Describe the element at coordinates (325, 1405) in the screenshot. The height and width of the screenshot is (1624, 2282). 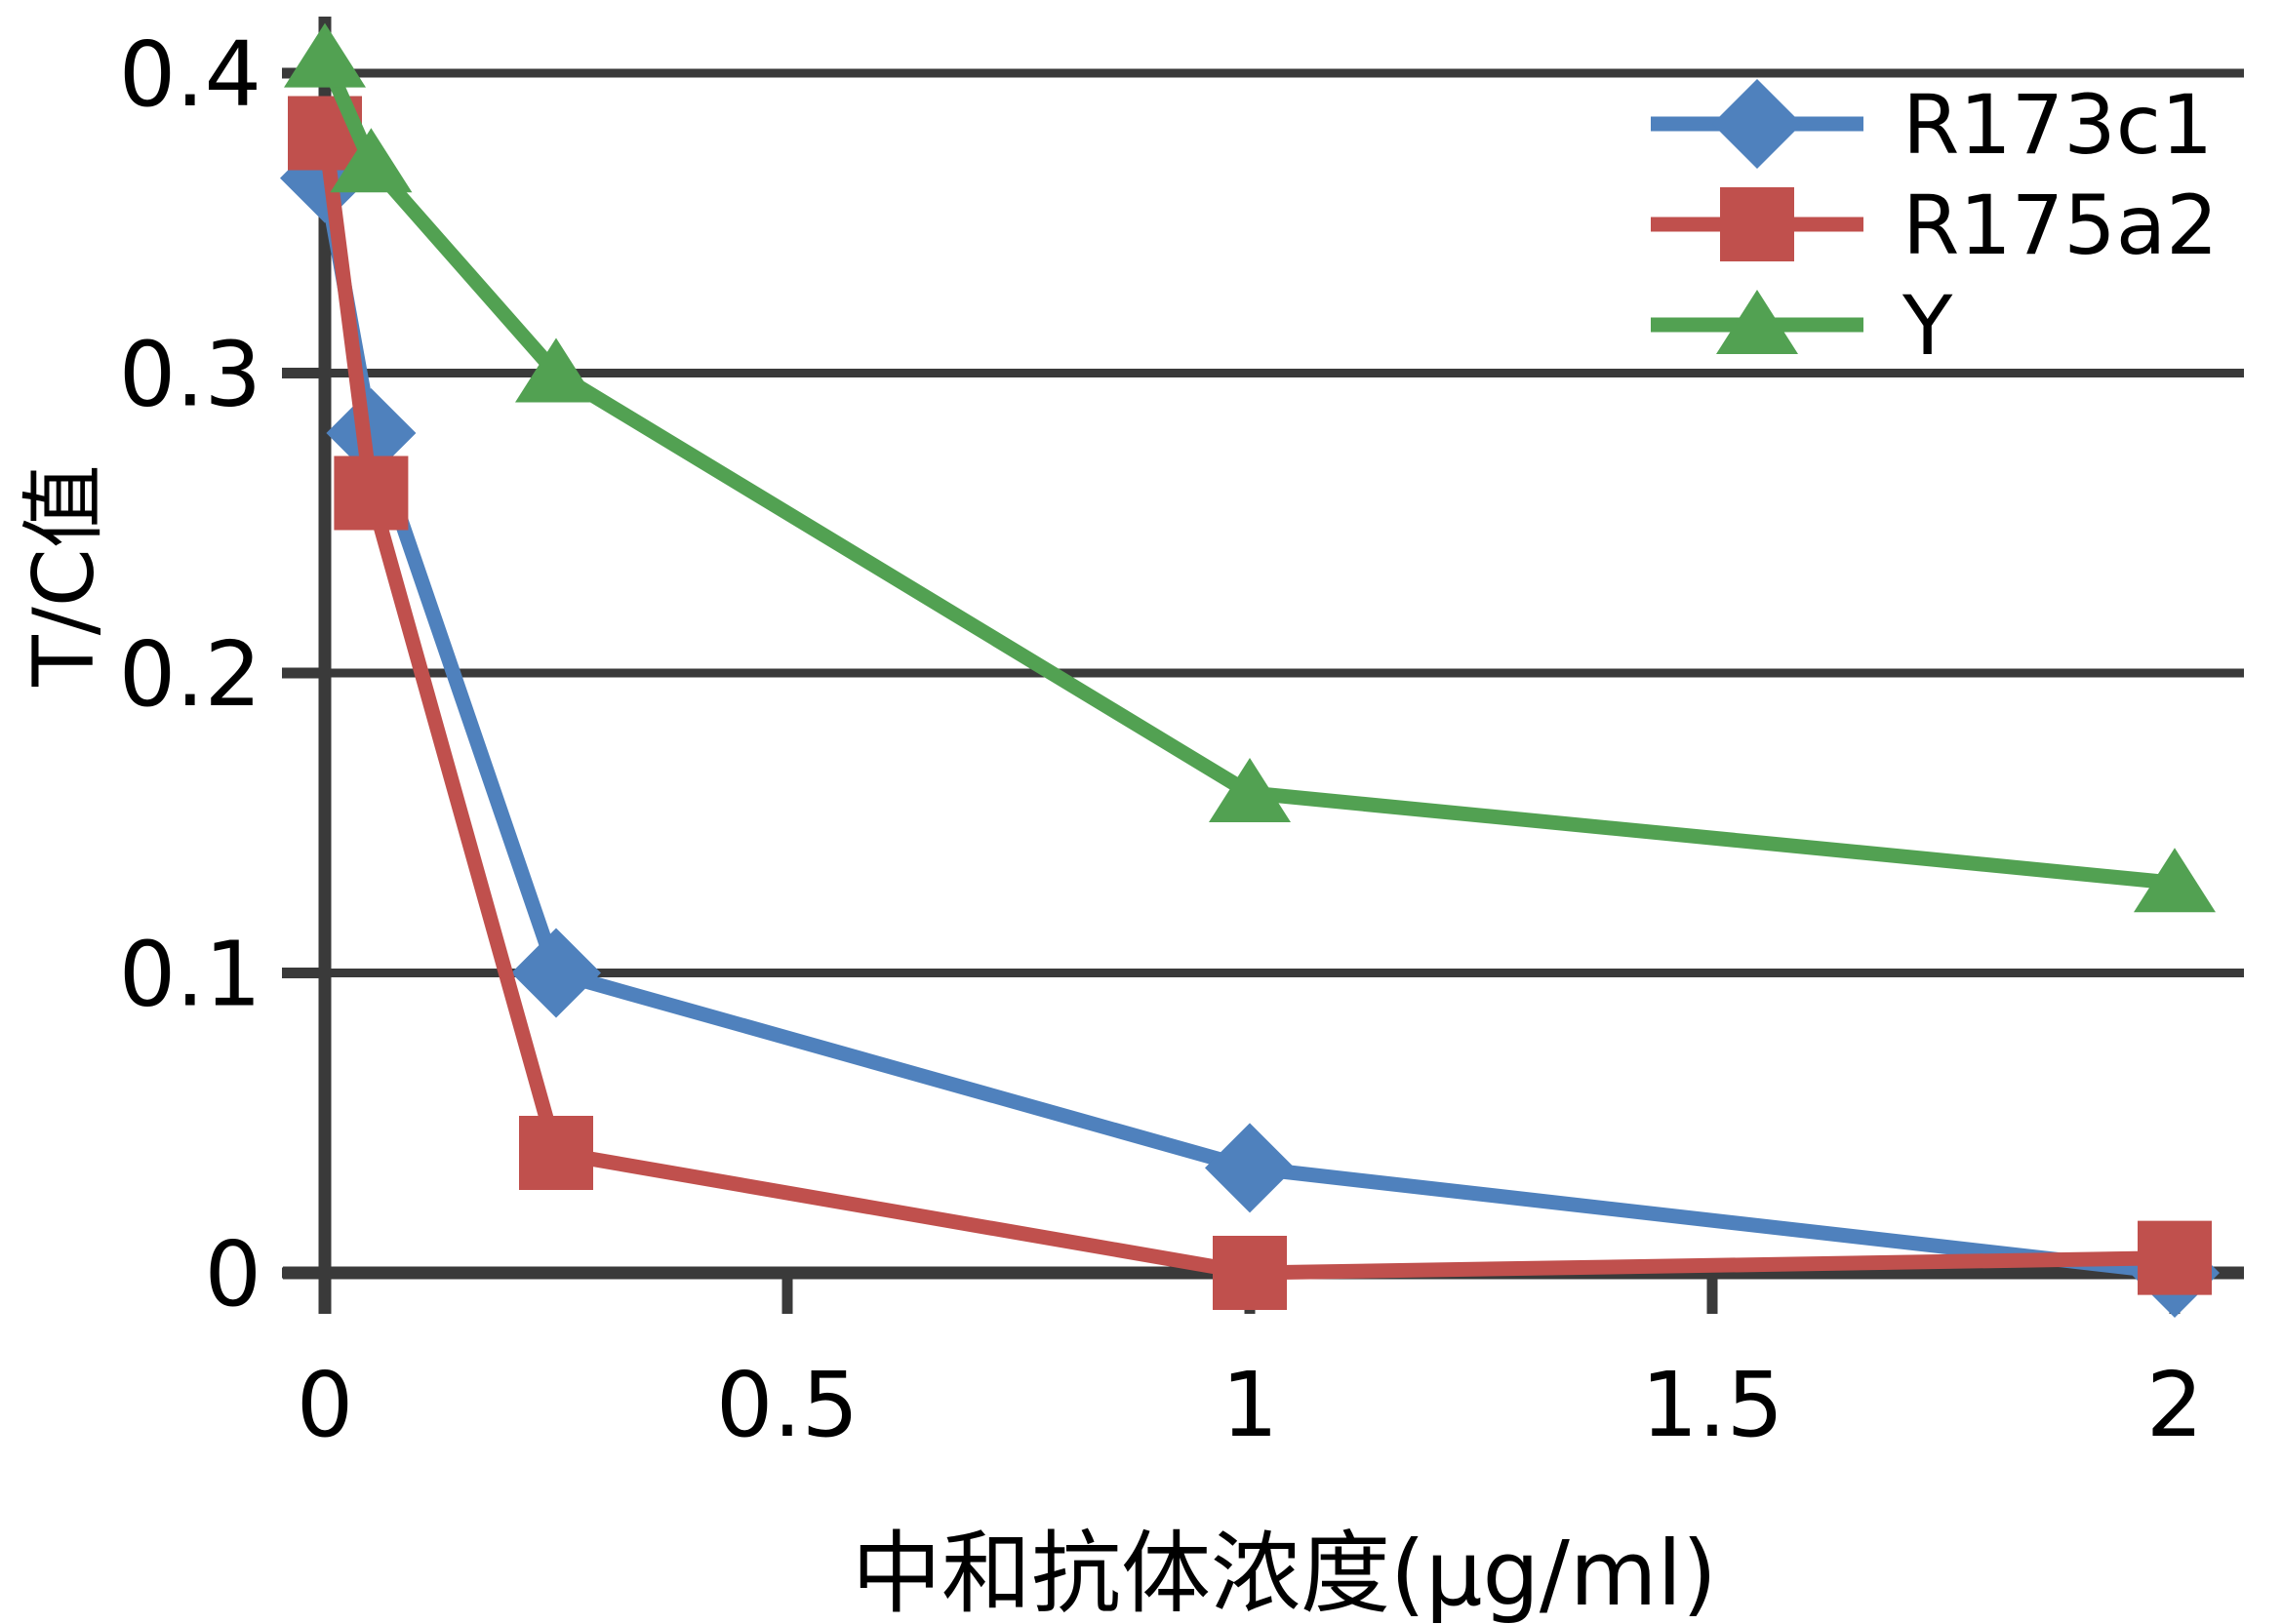
I see `x-tick-label: 0` at that location.